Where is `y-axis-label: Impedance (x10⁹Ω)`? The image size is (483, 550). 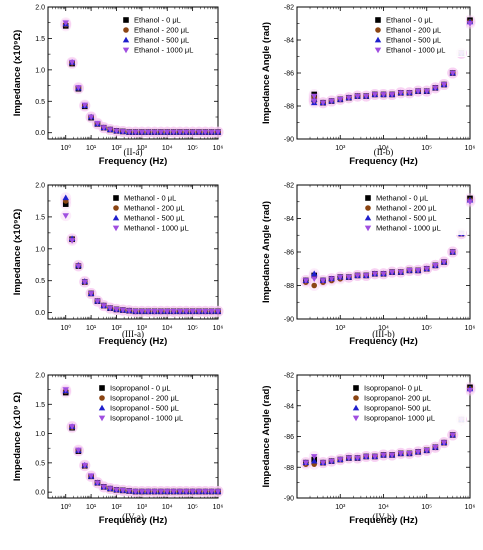 y-axis-label: Impedance (x10⁹Ω) is located at coordinates (17, 252).